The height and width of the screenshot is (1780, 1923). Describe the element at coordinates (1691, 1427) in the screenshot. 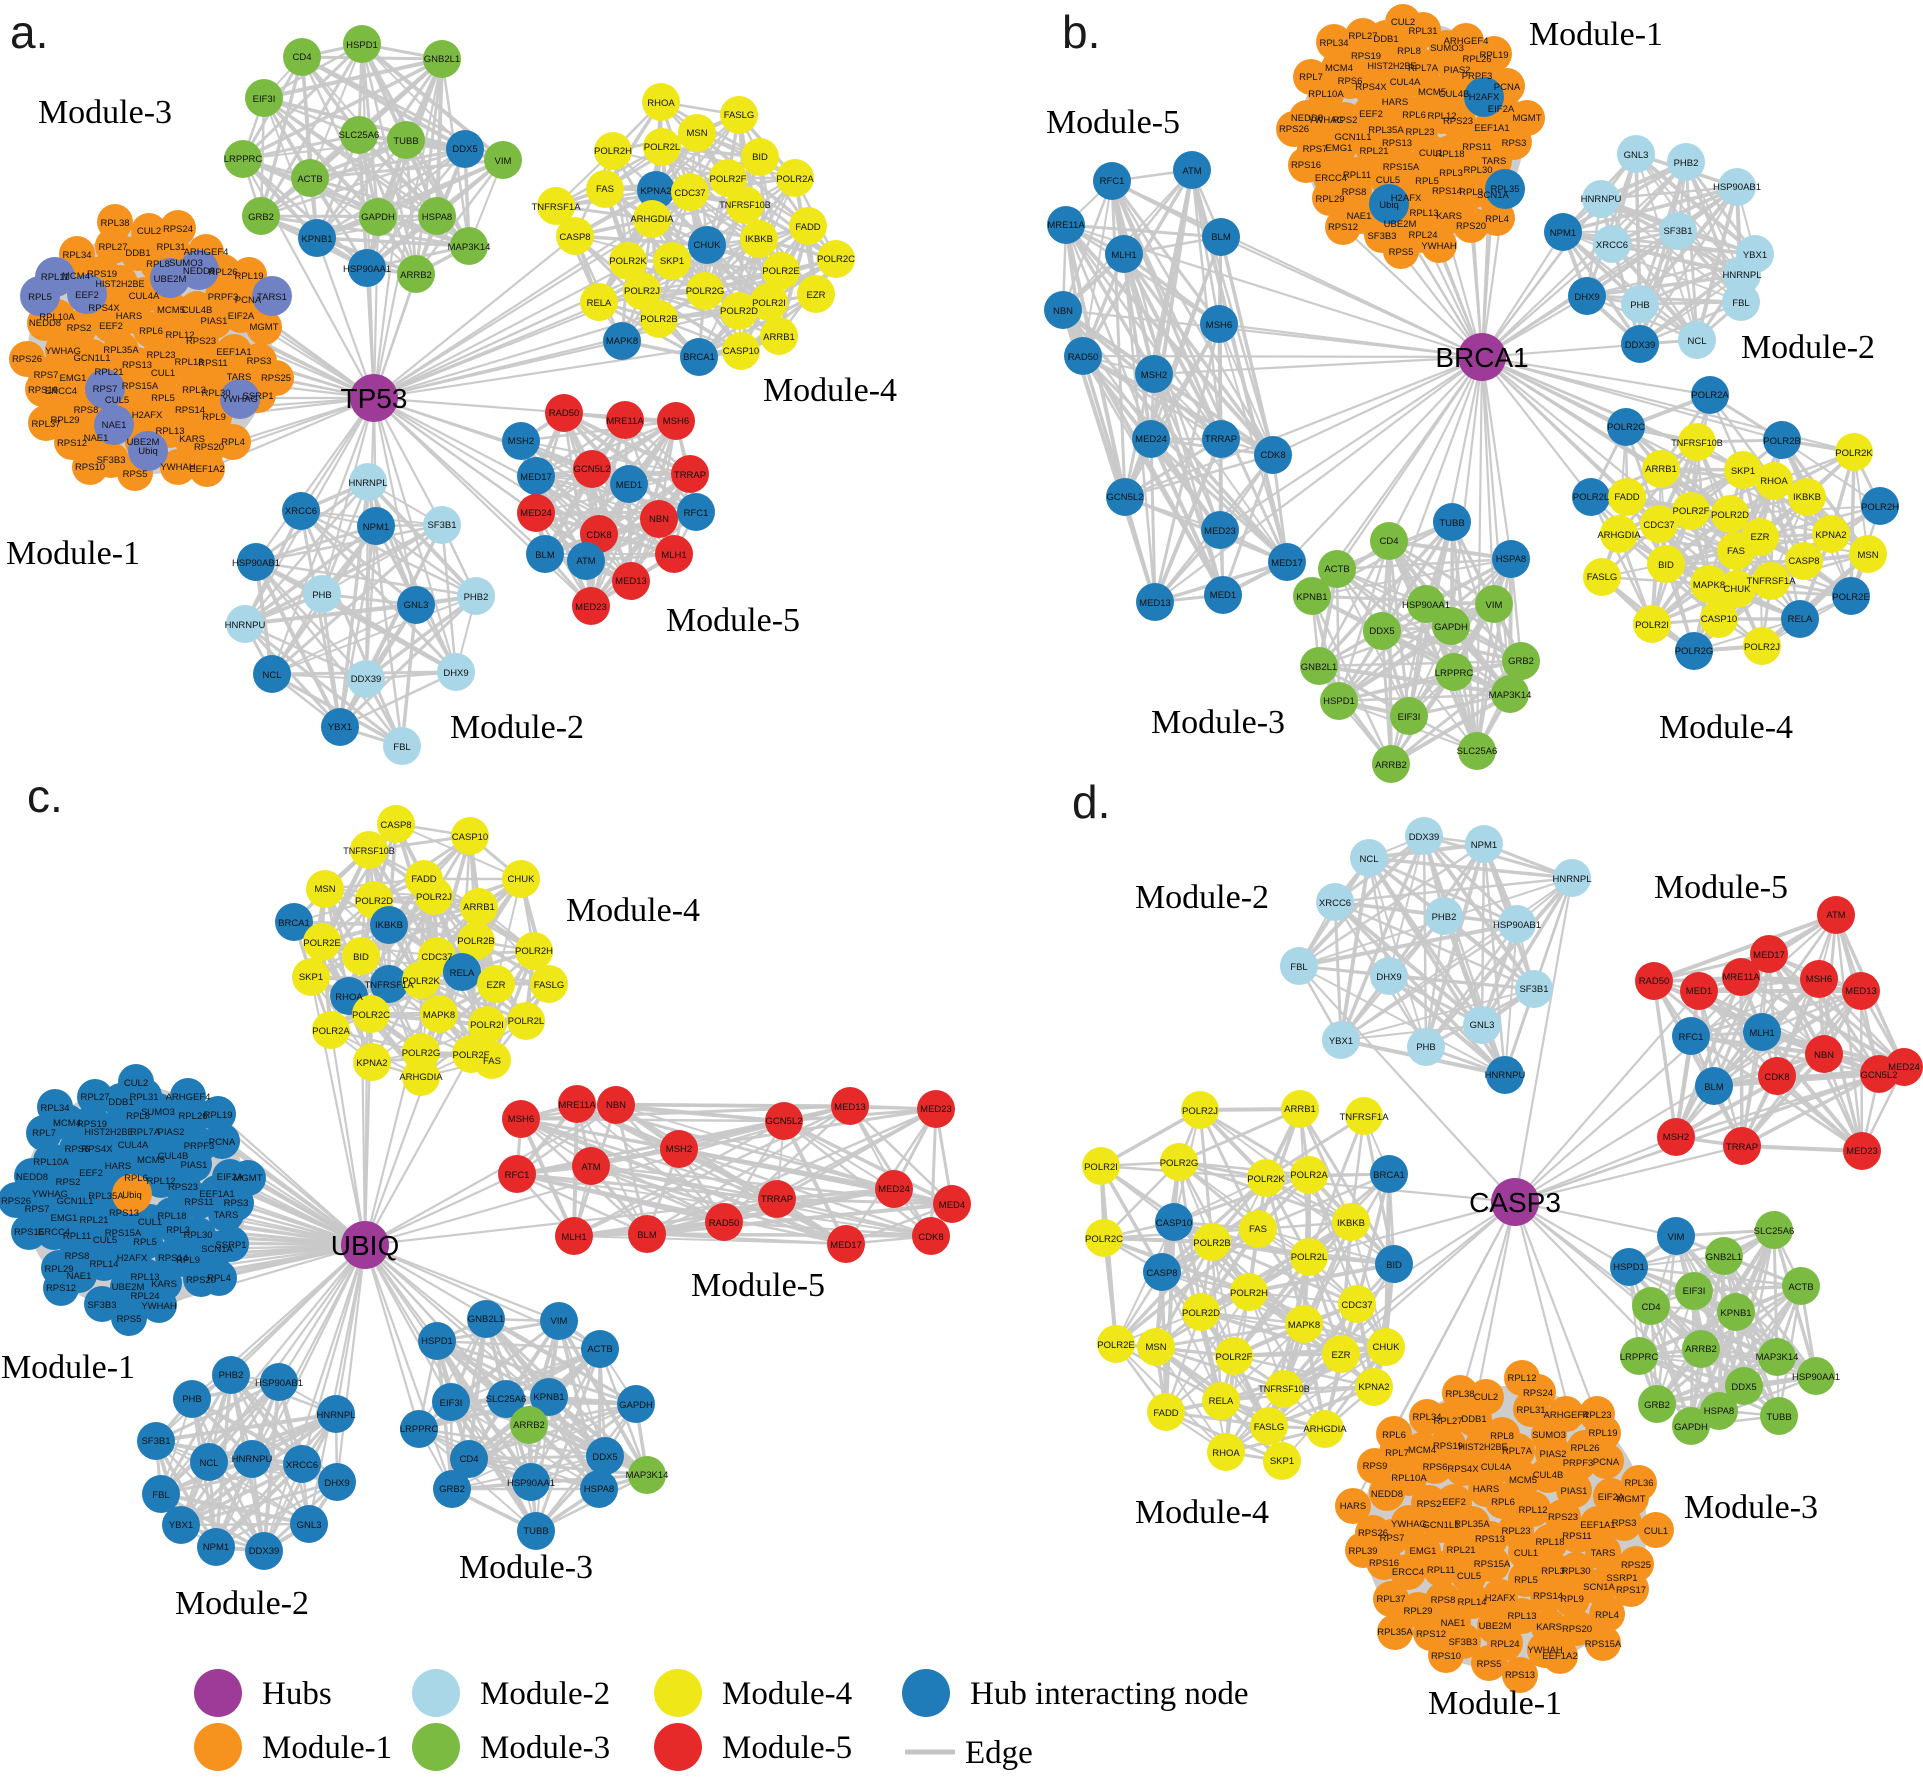

I see `svg-text: GAPDH` at that location.